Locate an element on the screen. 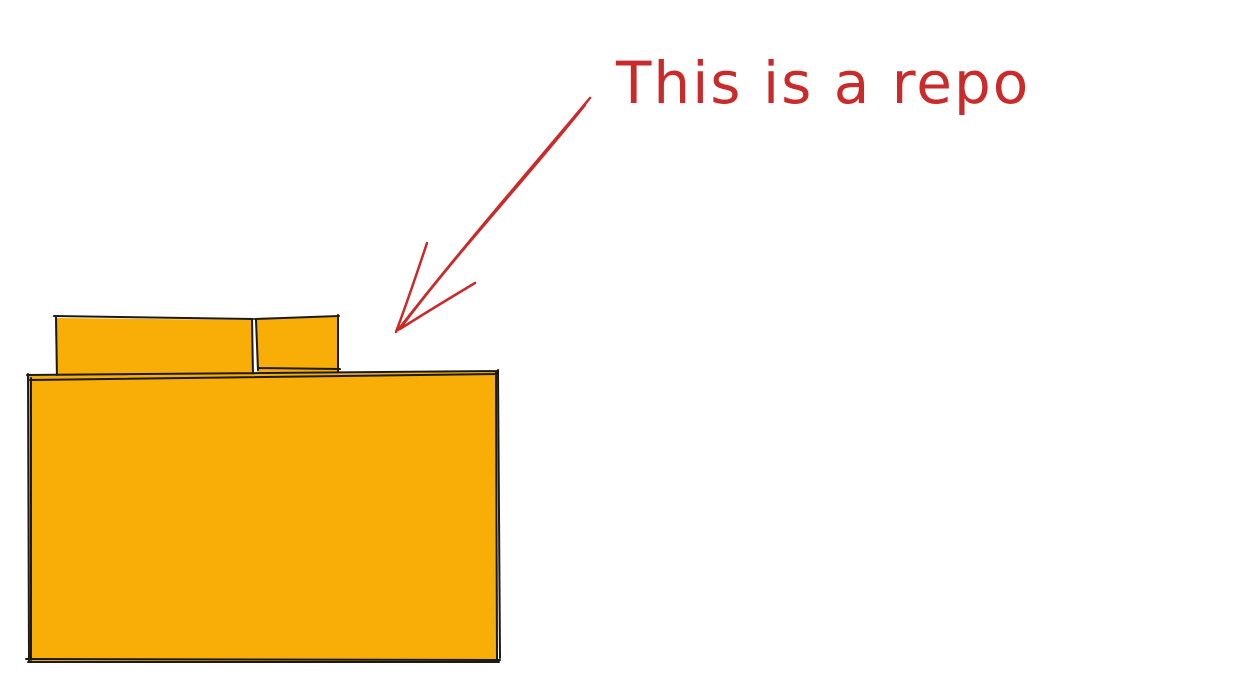  folder-tab-left-outline is located at coordinates (153, 347).